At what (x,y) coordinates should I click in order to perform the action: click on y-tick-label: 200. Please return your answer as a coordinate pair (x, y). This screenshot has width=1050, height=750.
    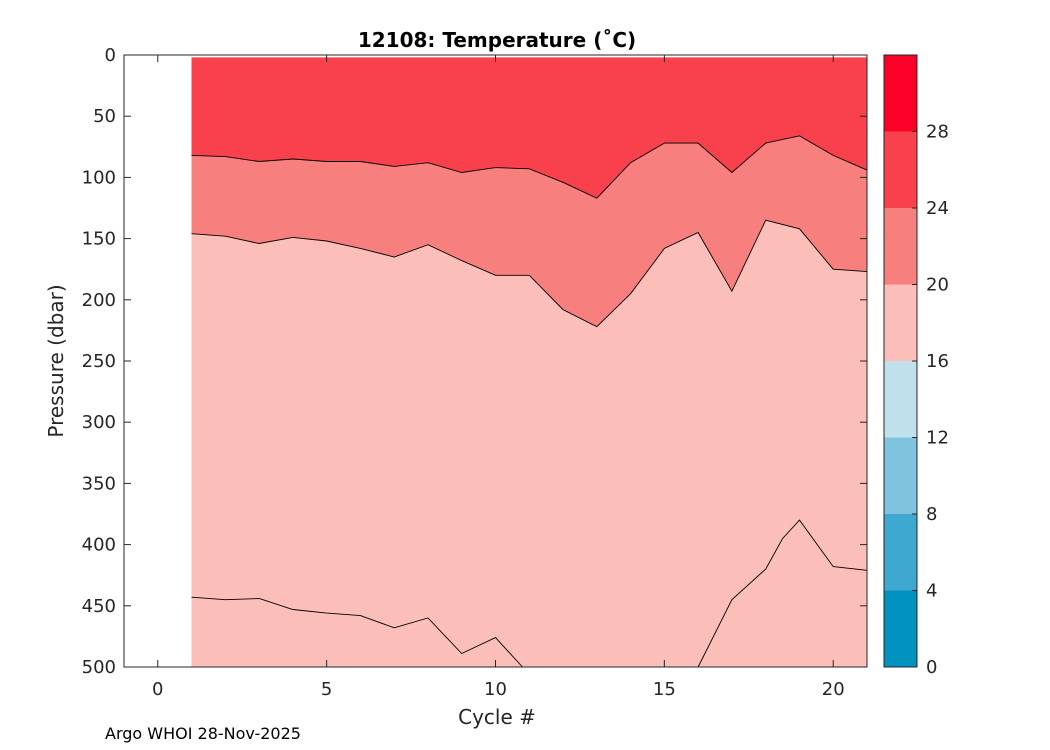
    Looking at the image, I should click on (99, 300).